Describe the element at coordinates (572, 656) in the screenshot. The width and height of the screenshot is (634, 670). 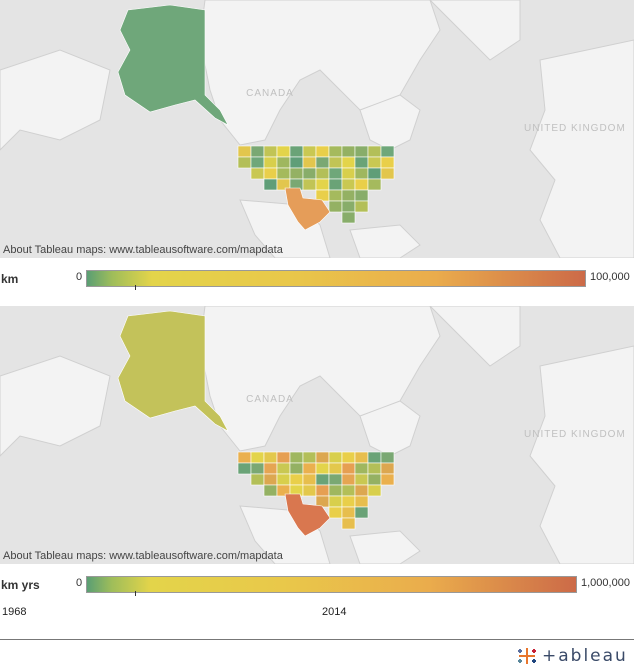
I see `tableau-logo: +ableau` at that location.